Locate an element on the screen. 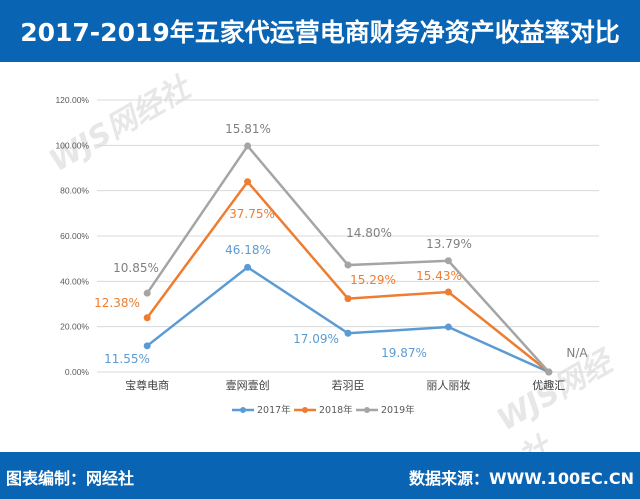  y-tick-label: 0.00% is located at coordinates (77, 372).